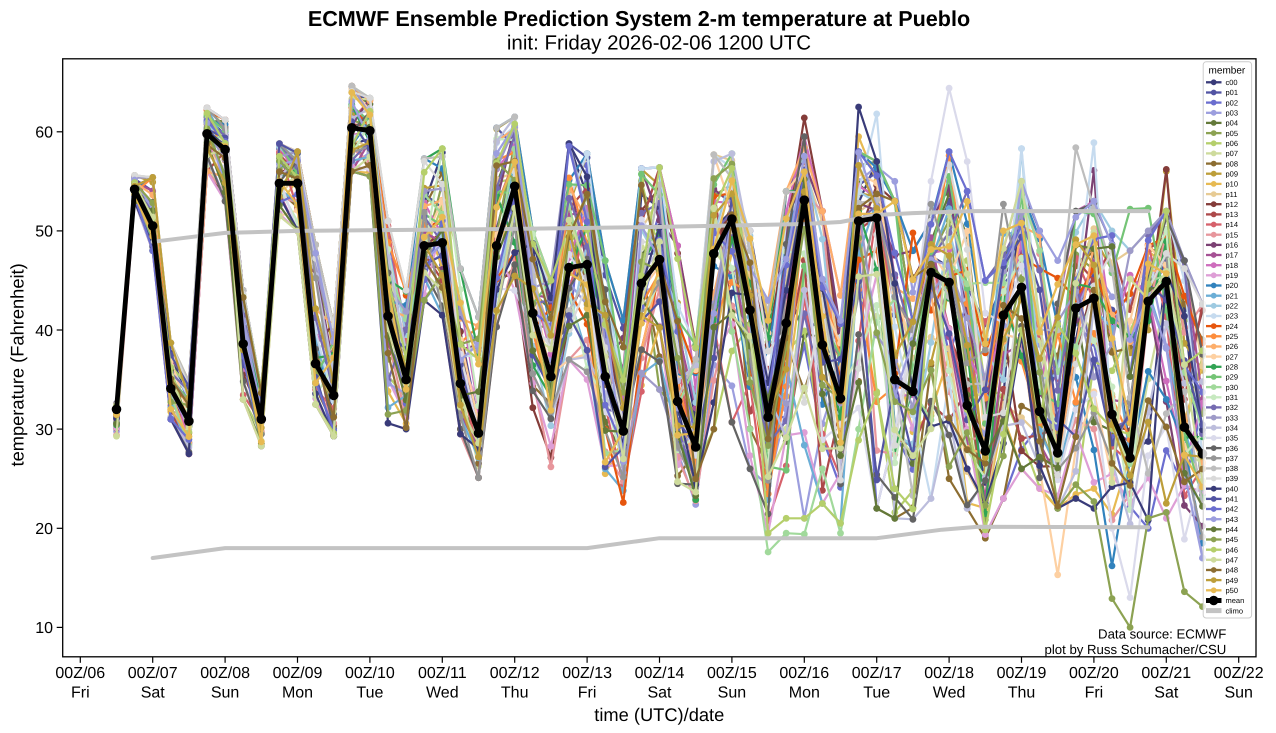 This screenshot has height=733, width=1276. What do you see at coordinates (1232, 326) in the screenshot?
I see `svg-text: p24` at bounding box center [1232, 326].